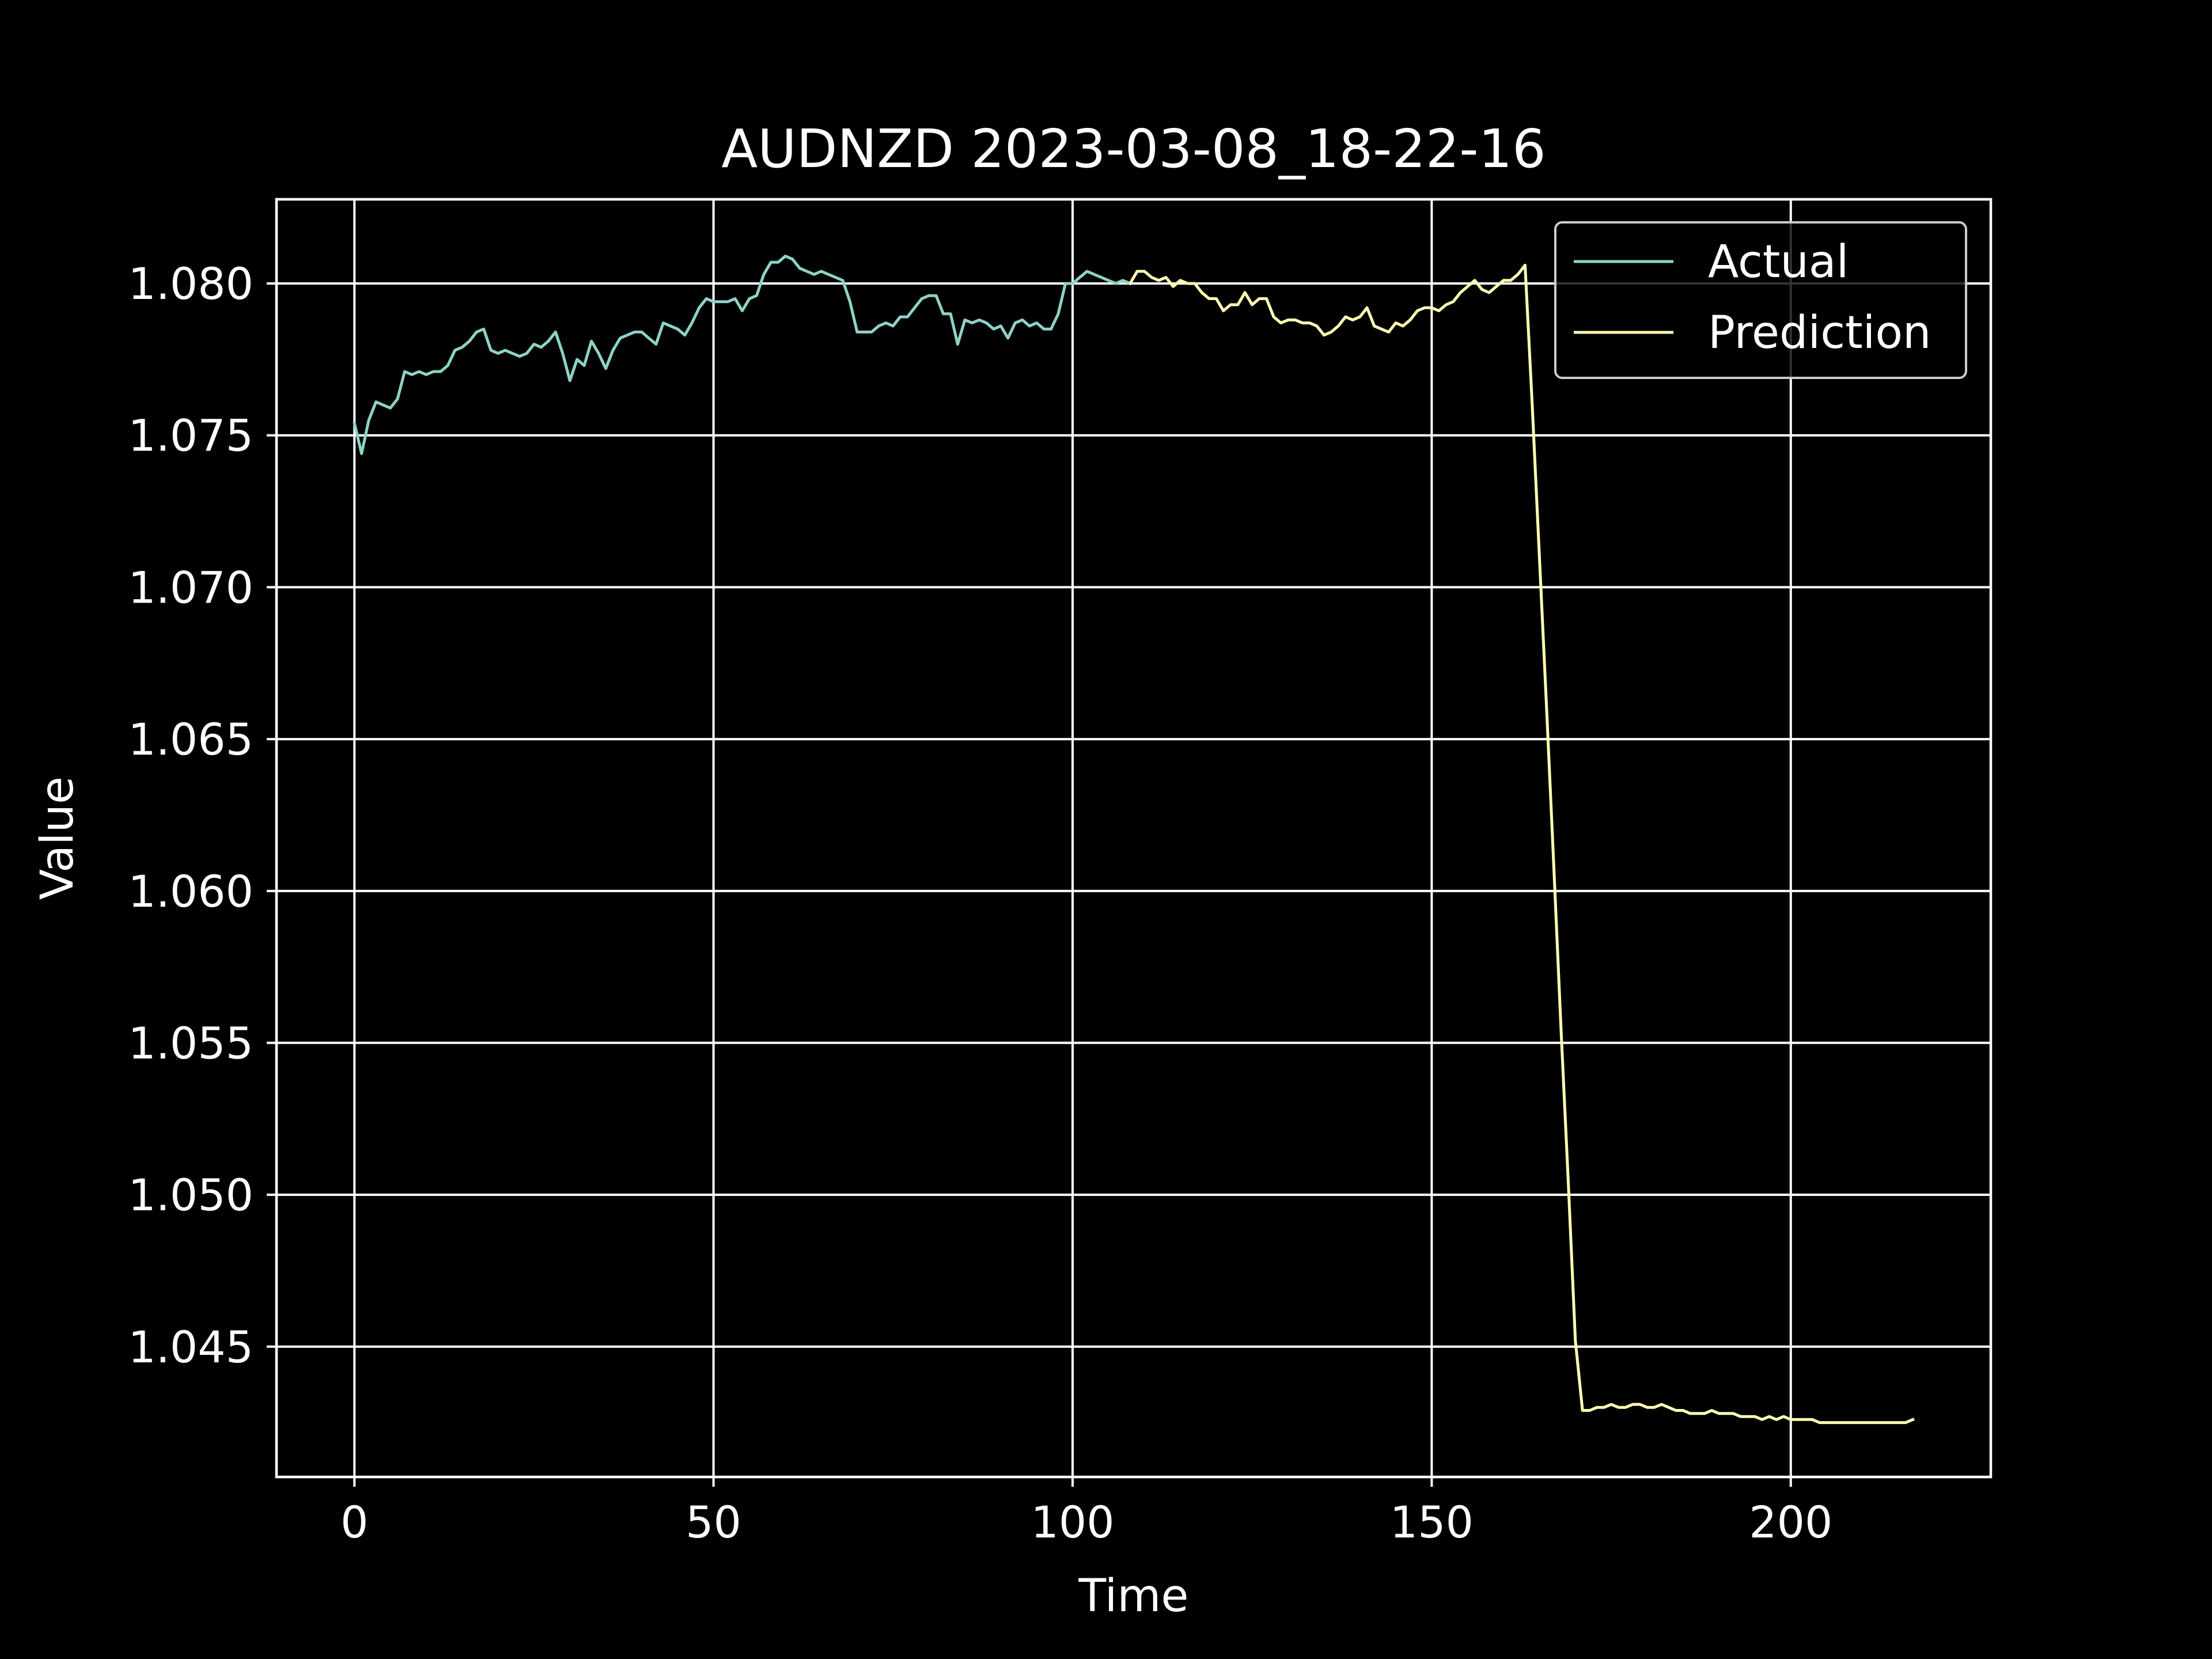  Describe the element at coordinates (190, 1347) in the screenshot. I see `y-tick-label: 1.045` at that location.